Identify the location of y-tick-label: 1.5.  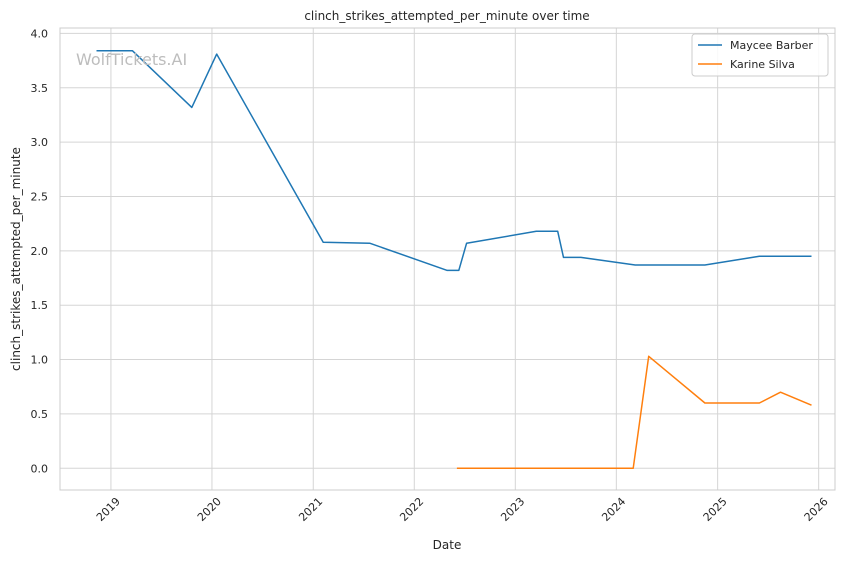
(40, 305).